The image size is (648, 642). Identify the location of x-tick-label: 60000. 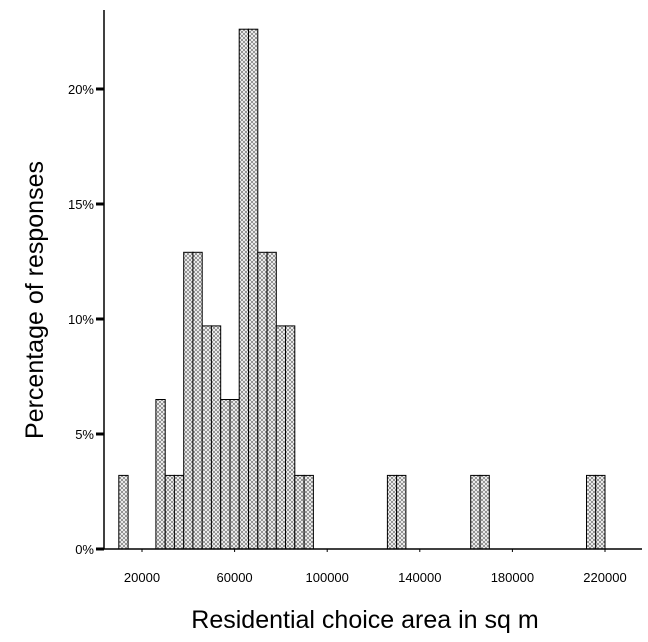
(235, 577).